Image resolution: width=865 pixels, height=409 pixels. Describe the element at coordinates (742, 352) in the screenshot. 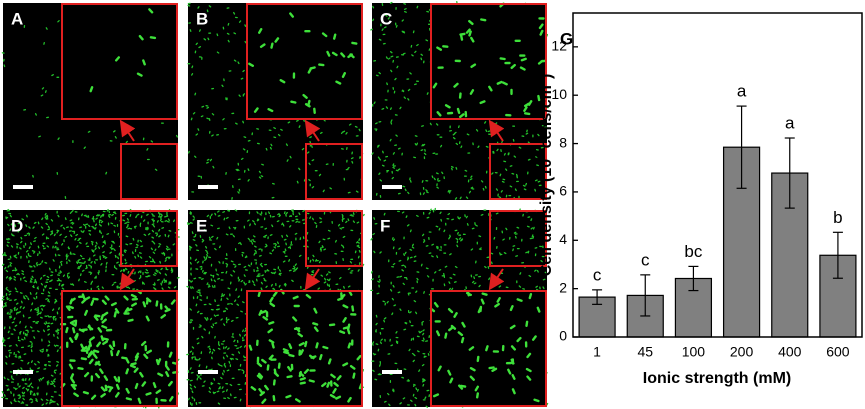

I see `x-tick-label: 200` at that location.